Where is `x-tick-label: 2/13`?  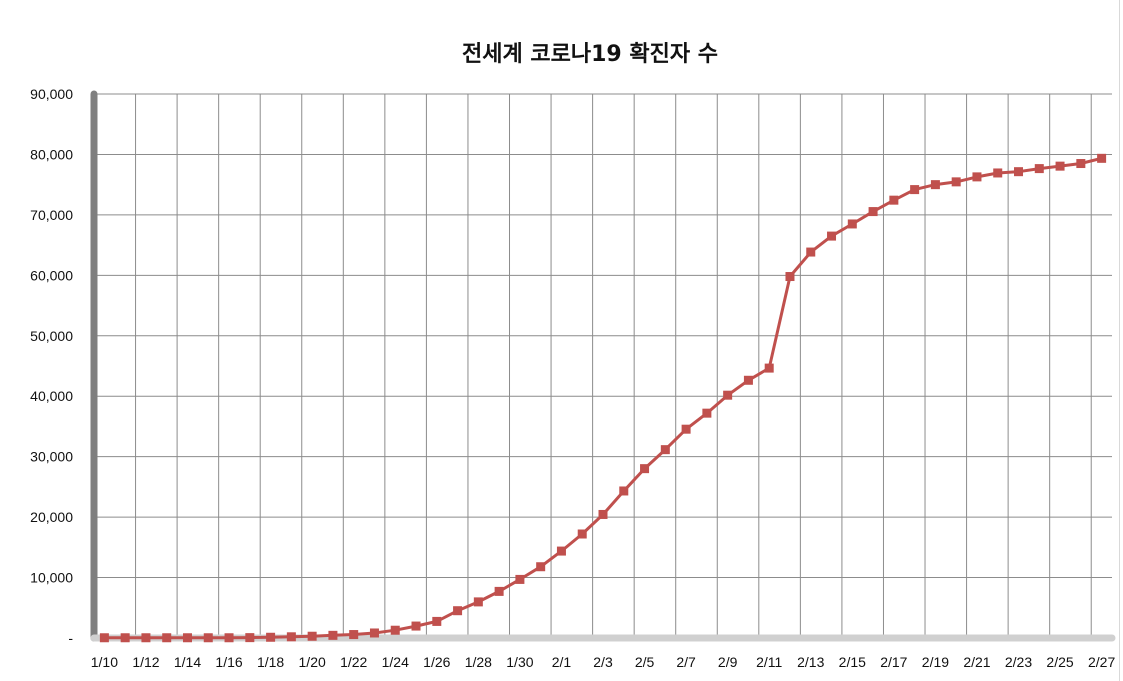
x-tick-label: 2/13 is located at coordinates (810, 662).